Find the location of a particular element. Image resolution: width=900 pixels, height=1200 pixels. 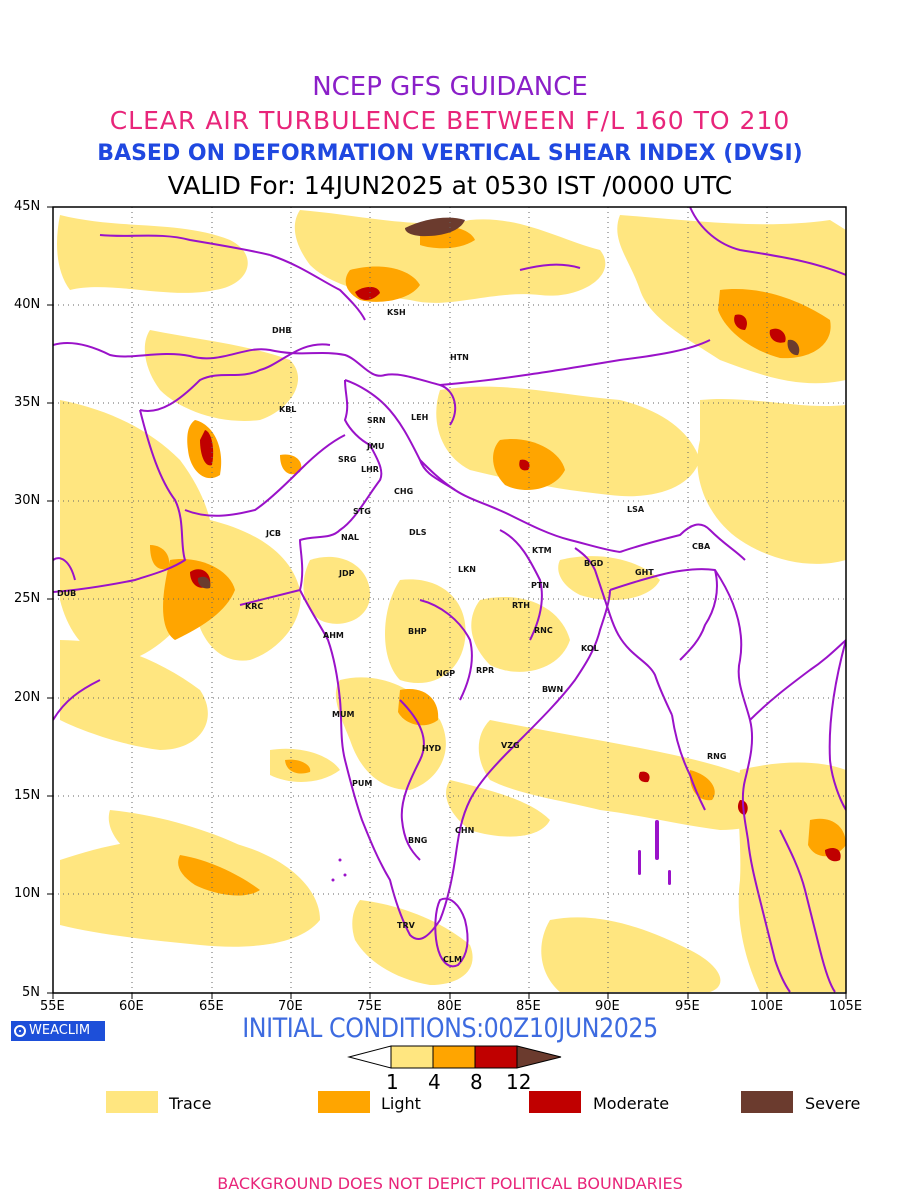

lon-label: 95E is located at coordinates (687, 1006).